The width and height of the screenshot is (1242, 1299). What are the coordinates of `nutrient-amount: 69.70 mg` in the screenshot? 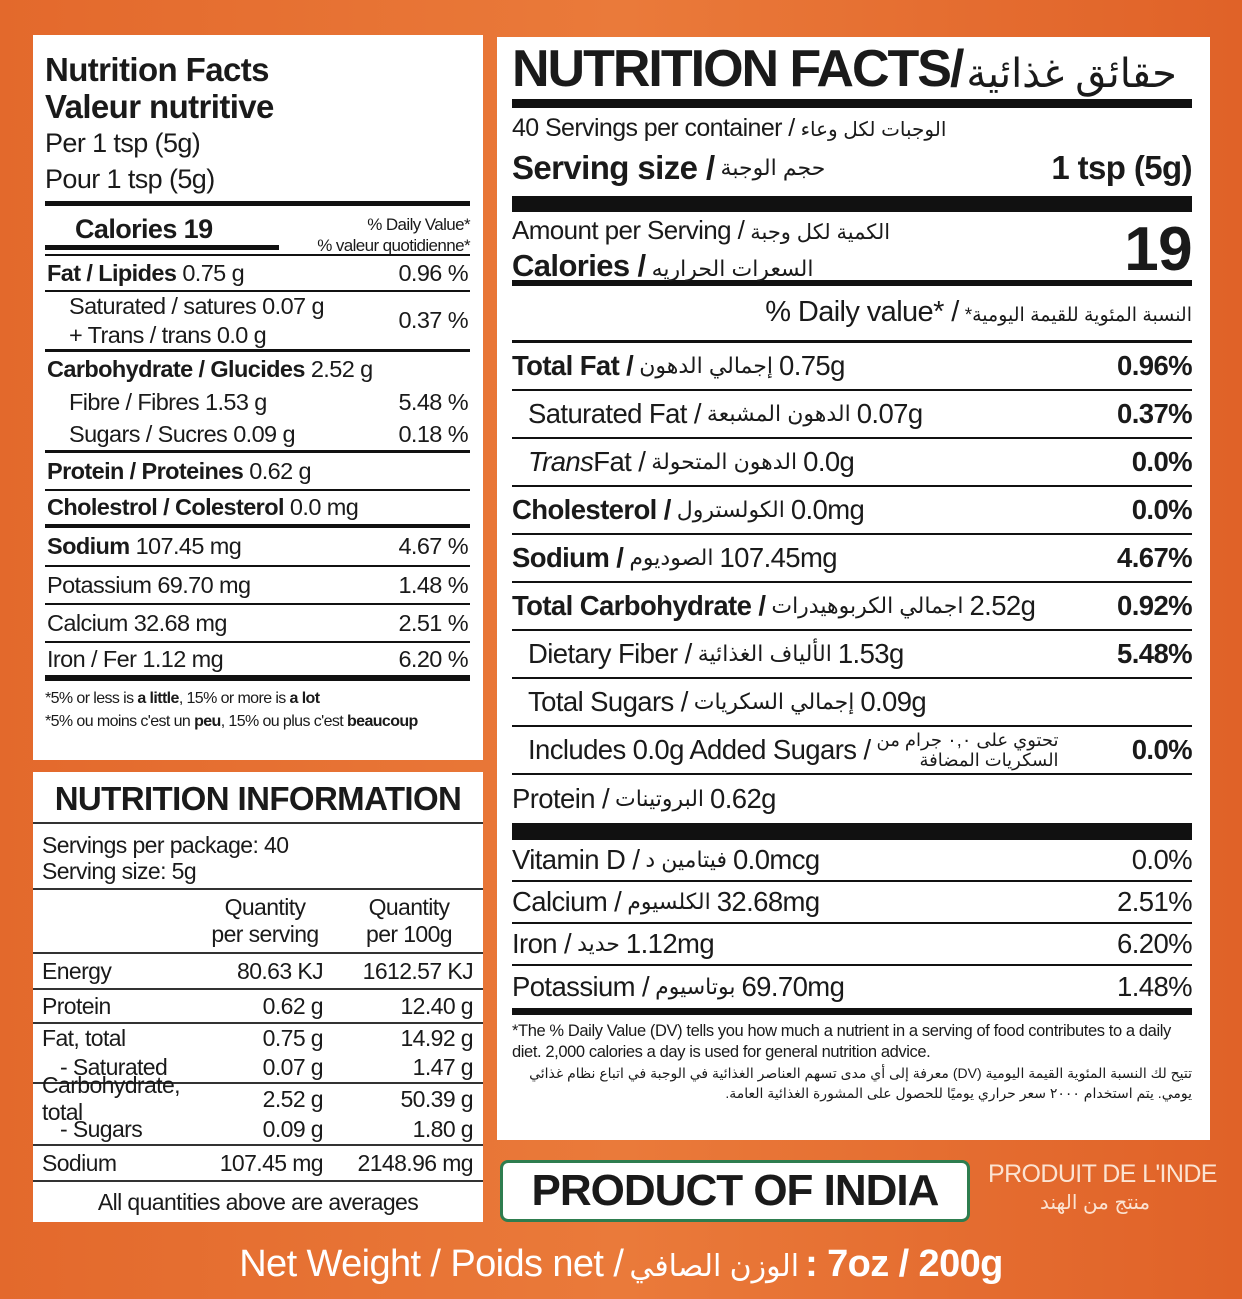 It's located at (204, 584).